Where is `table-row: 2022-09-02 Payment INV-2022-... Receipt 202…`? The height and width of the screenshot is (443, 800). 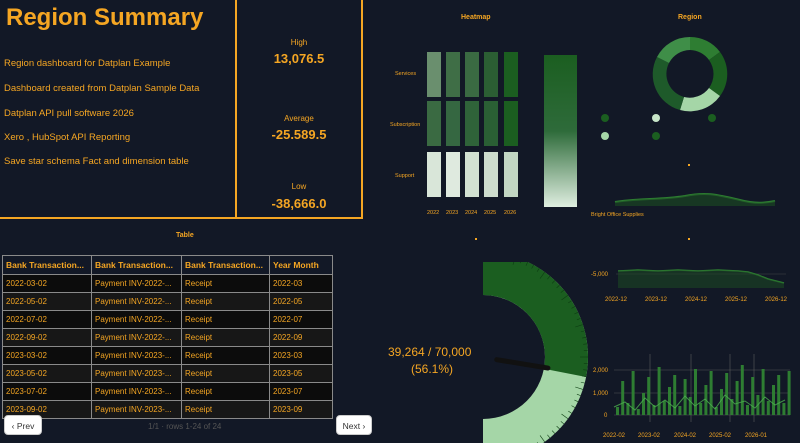 table-row: 2022-09-02 Payment INV-2022-... Receipt 202… is located at coordinates (167, 337).